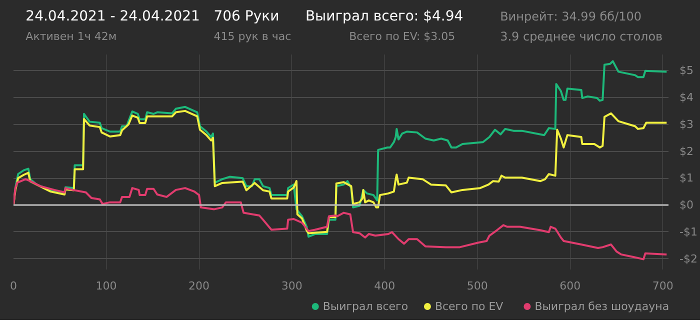 The height and width of the screenshot is (322, 700). I want to click on x-tick-label: 300, so click(291, 286).